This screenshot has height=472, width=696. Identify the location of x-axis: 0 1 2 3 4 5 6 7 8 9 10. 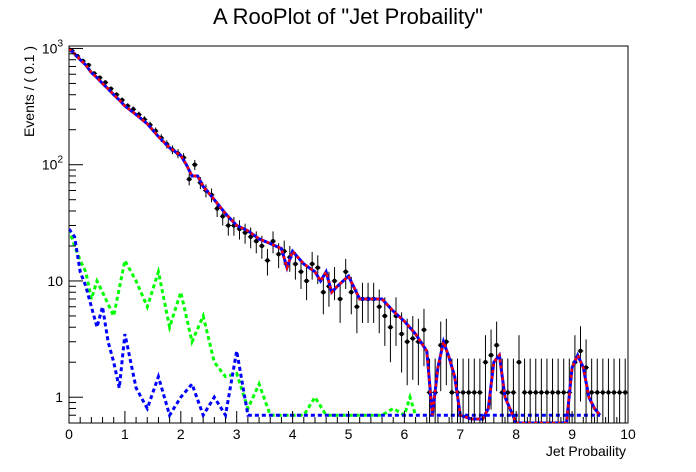
(350, 426).